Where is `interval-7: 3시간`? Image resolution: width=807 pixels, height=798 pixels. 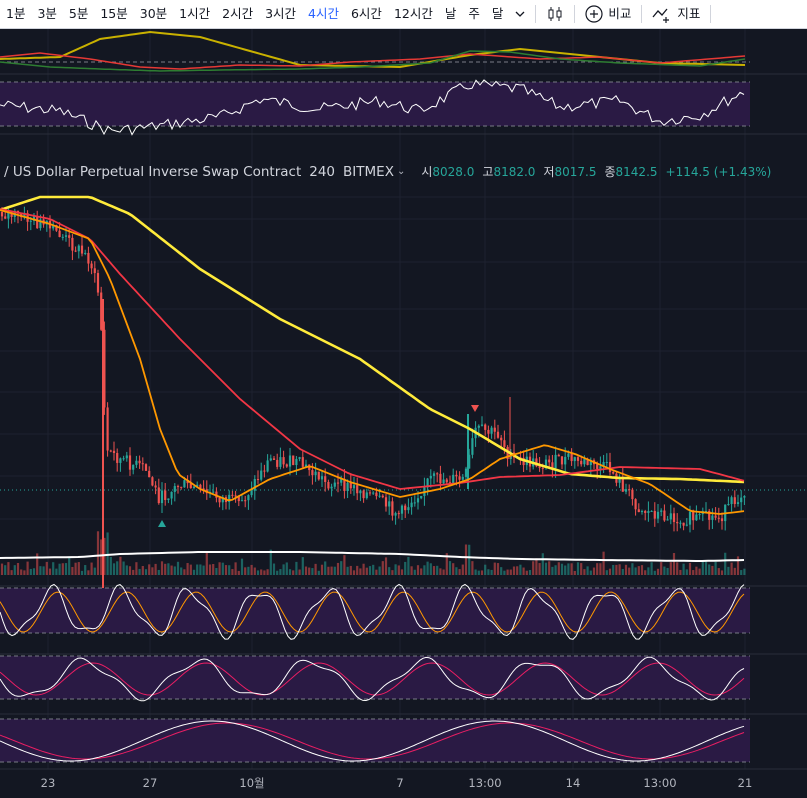 interval-7: 3시간 is located at coordinates (281, 13).